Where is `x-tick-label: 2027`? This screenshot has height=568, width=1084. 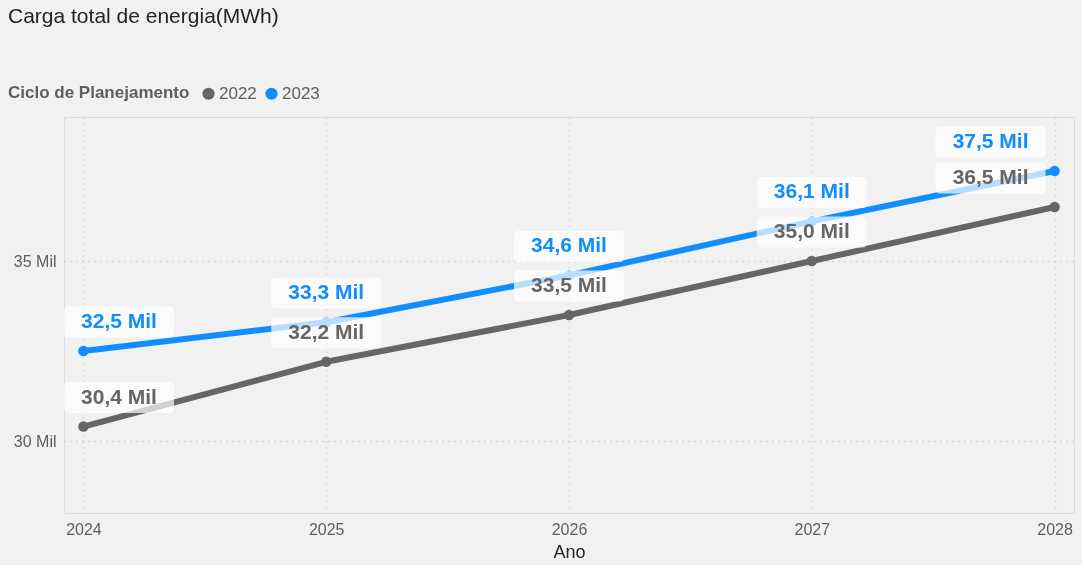
x-tick-label: 2027 is located at coordinates (812, 529).